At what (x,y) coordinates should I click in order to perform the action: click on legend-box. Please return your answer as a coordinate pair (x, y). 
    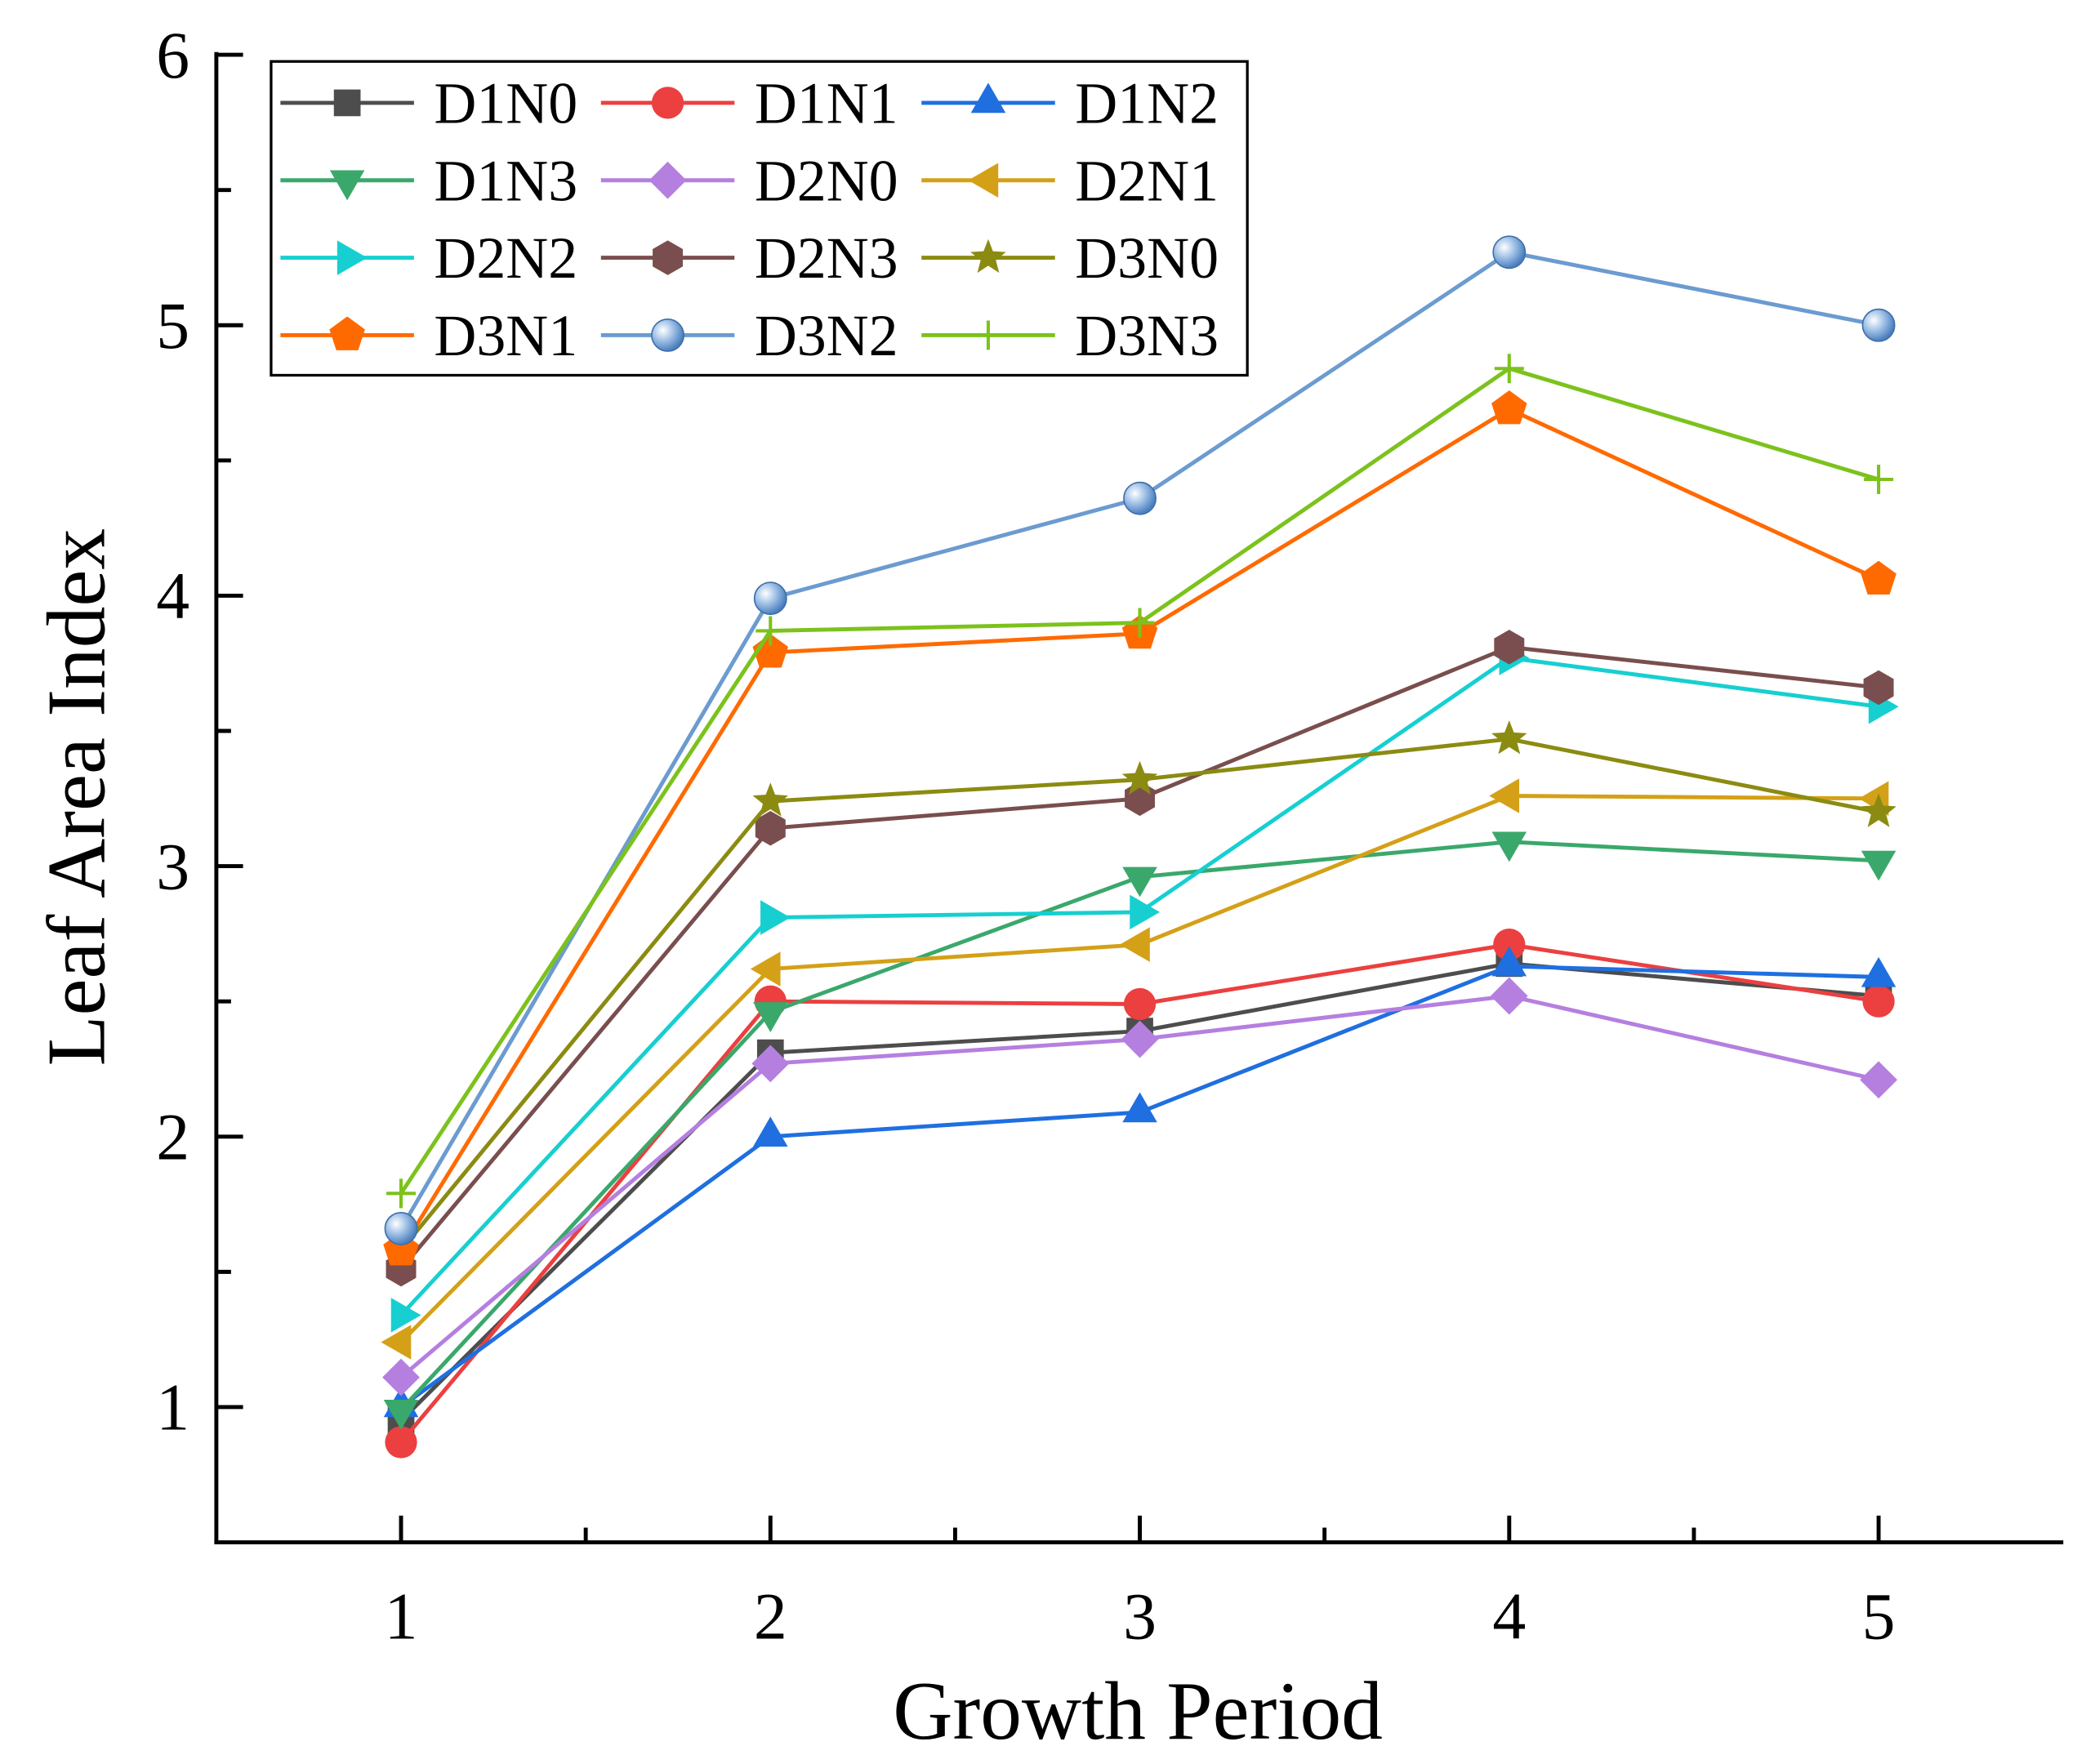
    Looking at the image, I should click on (759, 218).